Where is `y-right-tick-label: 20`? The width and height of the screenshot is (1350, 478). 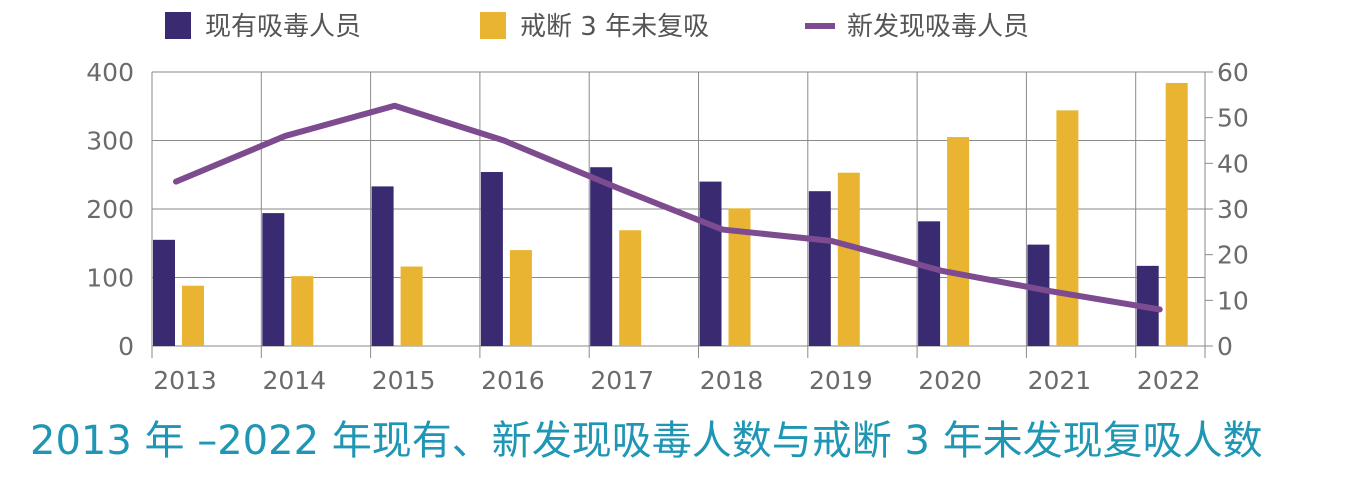 y-right-tick-label: 20 is located at coordinates (1233, 255).